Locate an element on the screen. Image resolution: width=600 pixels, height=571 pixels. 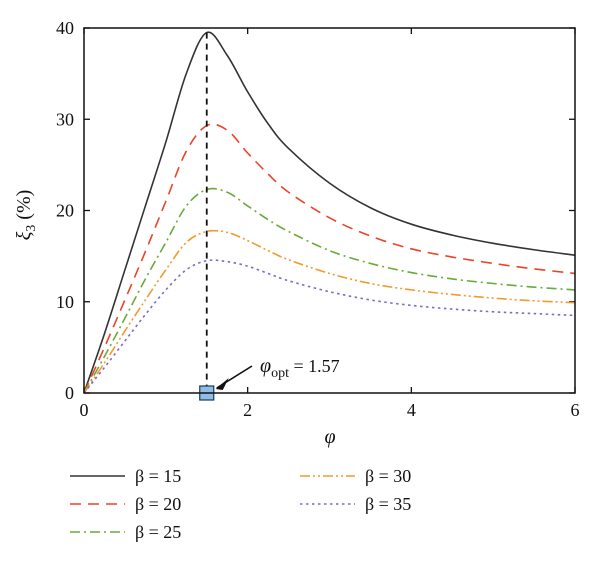
x-axis-label: φ is located at coordinates (329, 437).